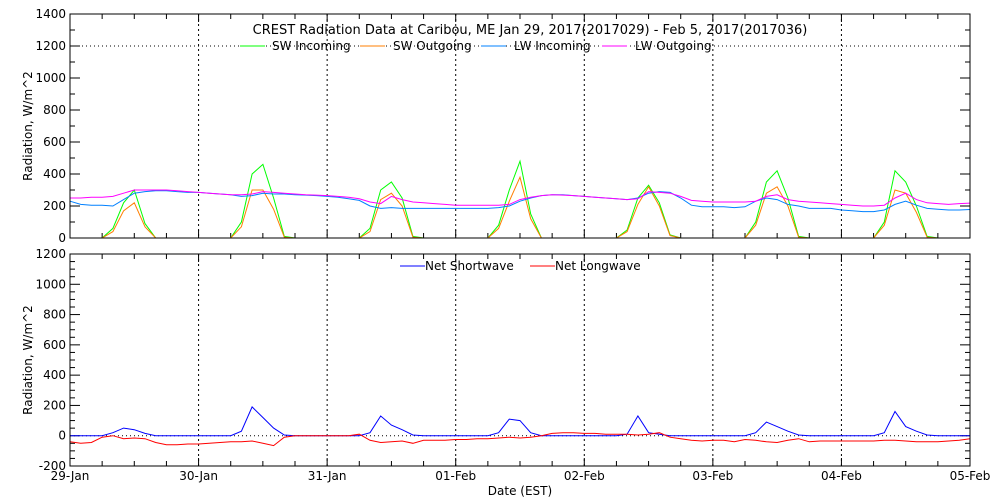  What do you see at coordinates (311, 46) in the screenshot?
I see `legend-label: SW Incoming` at bounding box center [311, 46].